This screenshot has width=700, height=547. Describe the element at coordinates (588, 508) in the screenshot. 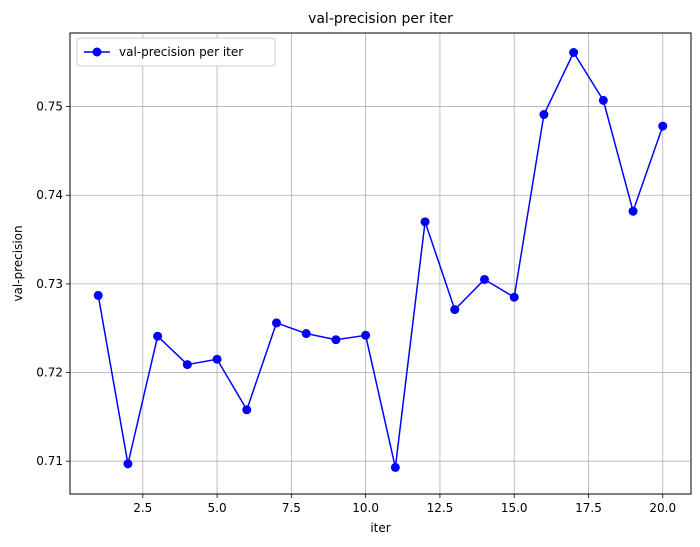

I see `x-tick-label: 17.5` at that location.